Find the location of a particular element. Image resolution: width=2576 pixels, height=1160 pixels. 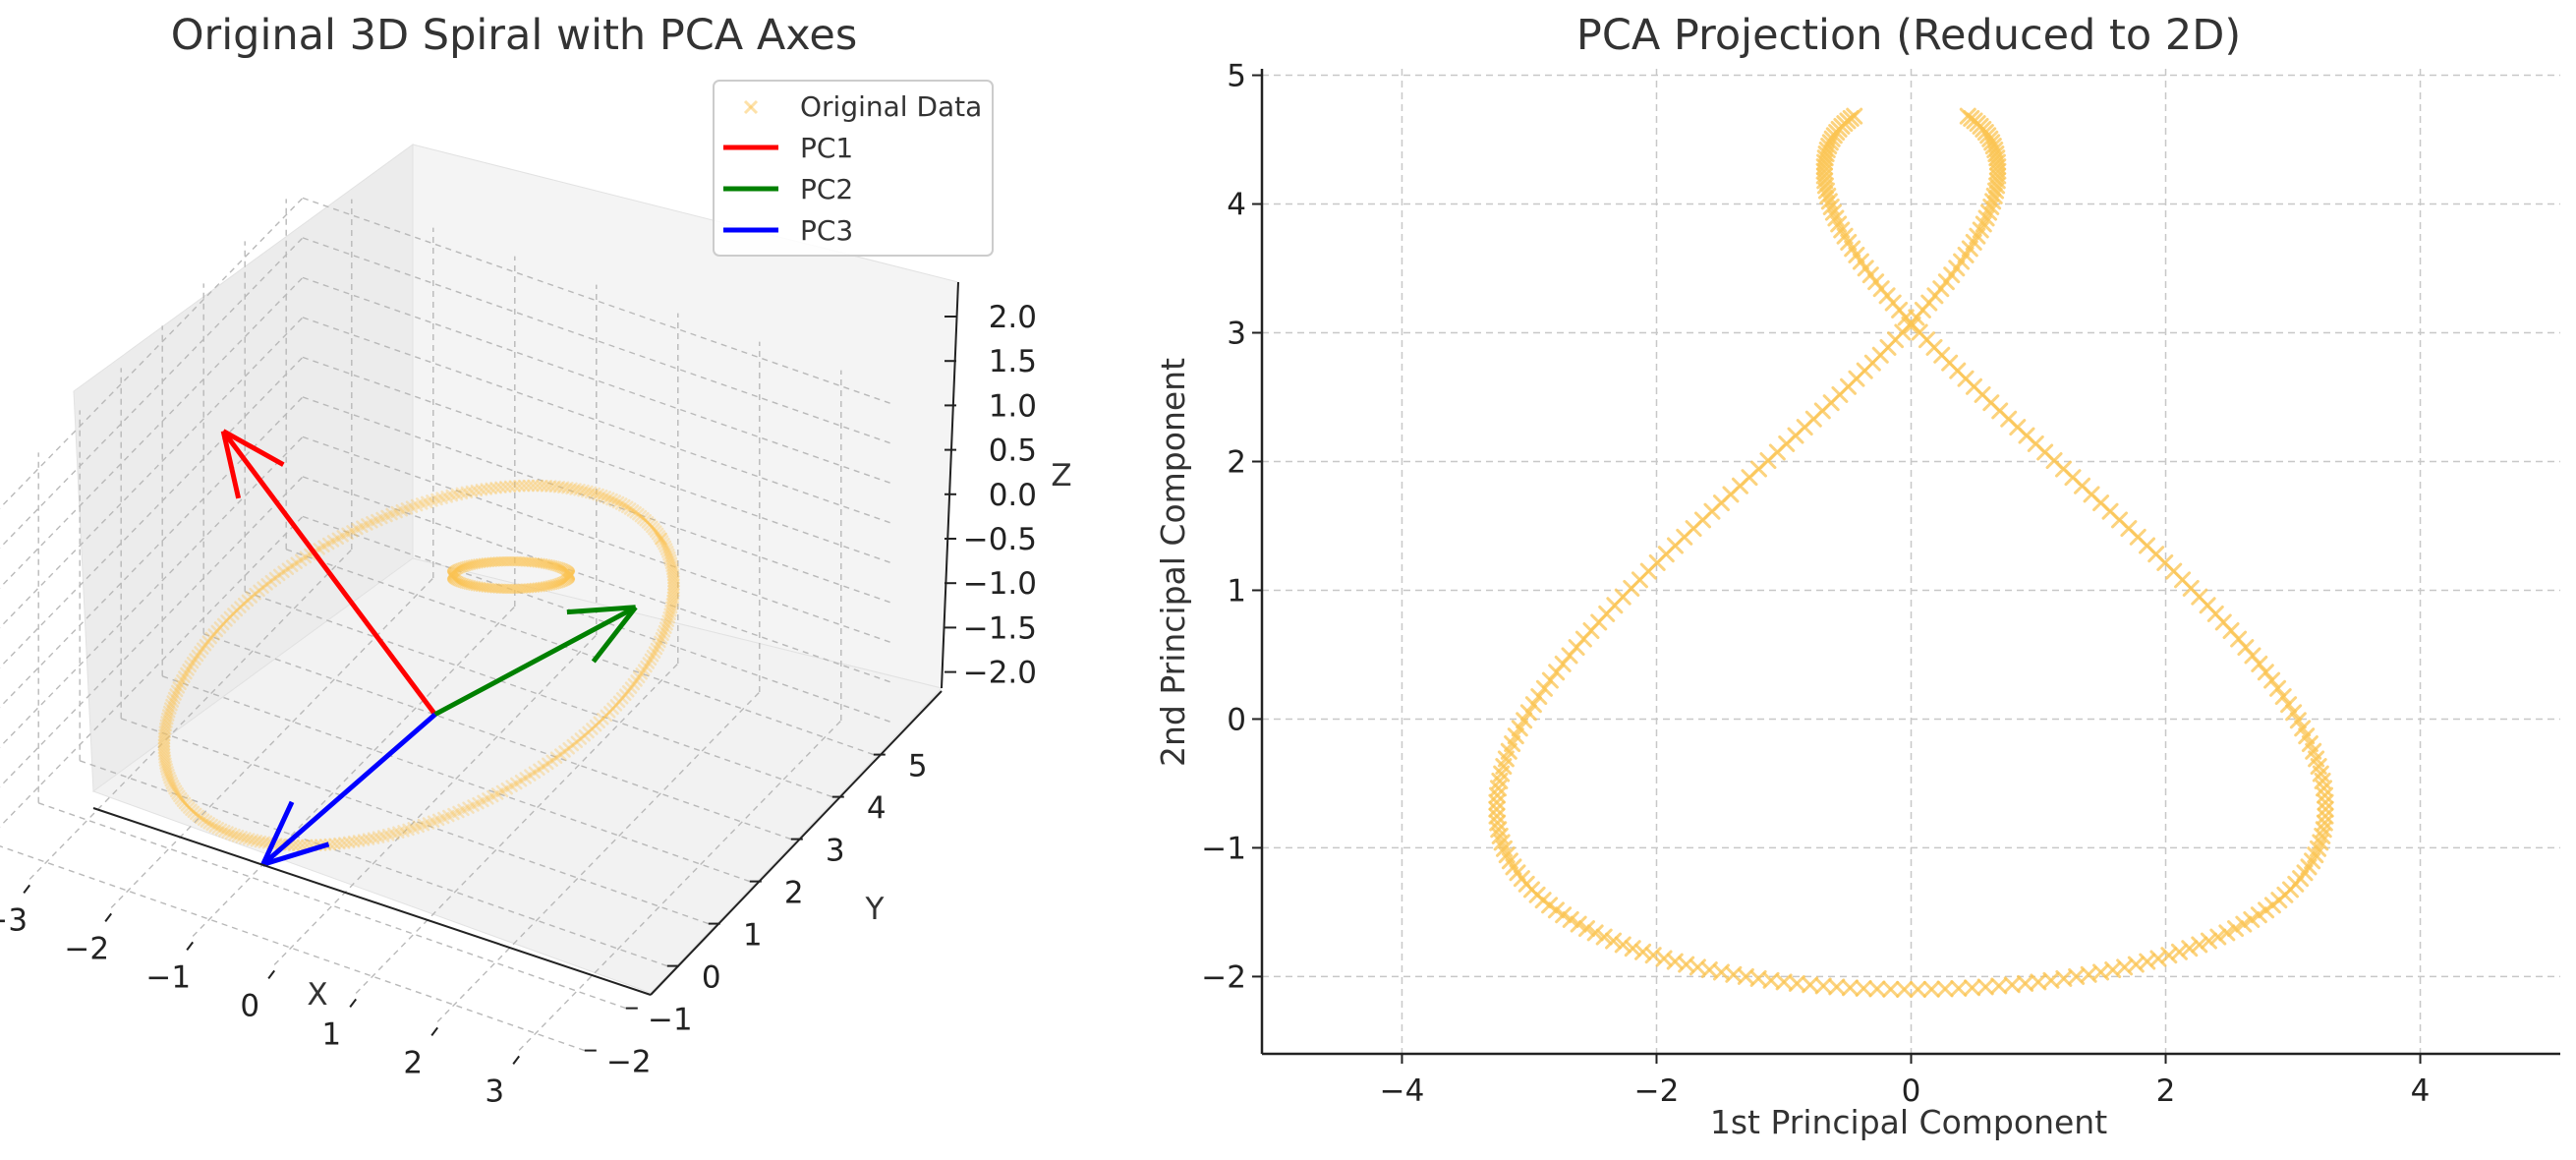

pca-arrows is located at coordinates (429, 648).